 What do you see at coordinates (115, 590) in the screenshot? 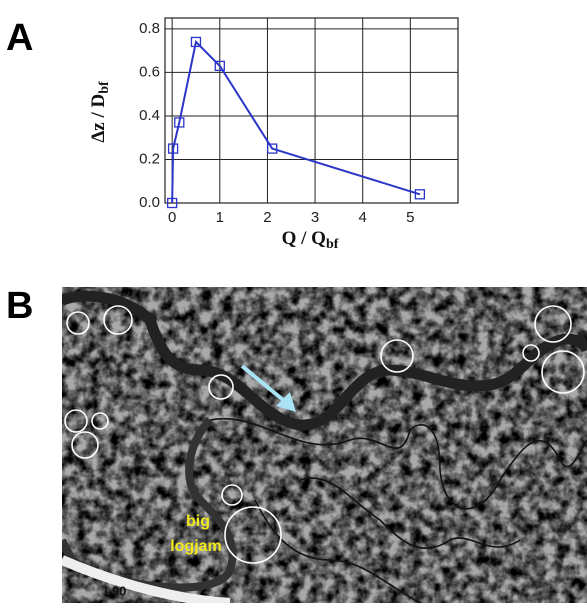
I see `photo-label: I-90` at bounding box center [115, 590].